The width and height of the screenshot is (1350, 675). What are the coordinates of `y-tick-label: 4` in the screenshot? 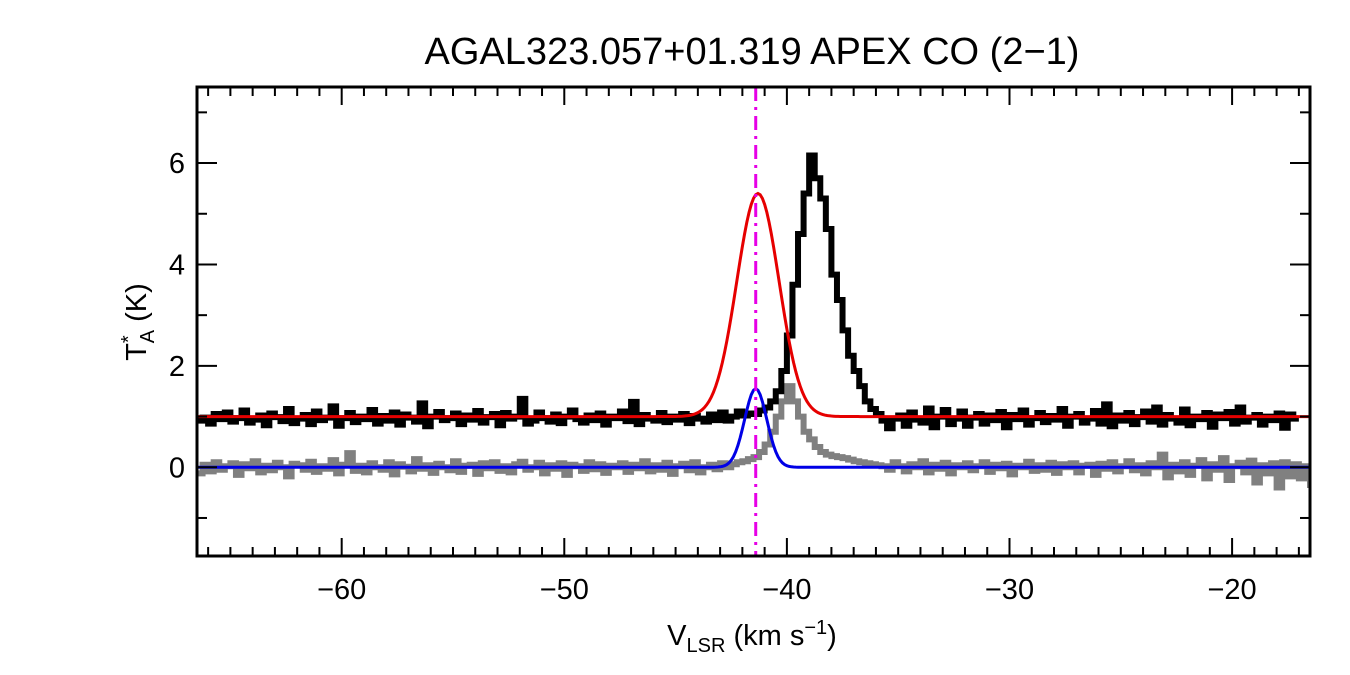 It's located at (177, 265).